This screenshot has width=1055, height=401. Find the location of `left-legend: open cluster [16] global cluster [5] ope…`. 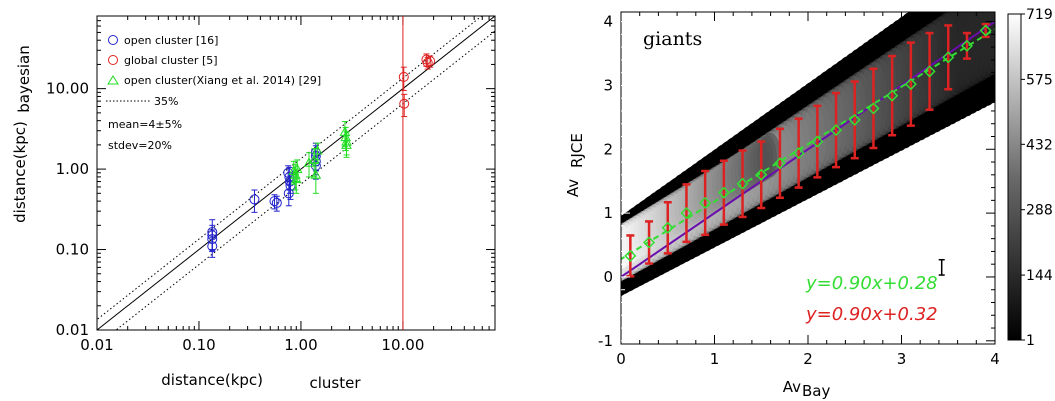

left-legend: open cluster [16] global cluster [5] ope… is located at coordinates (213, 93).